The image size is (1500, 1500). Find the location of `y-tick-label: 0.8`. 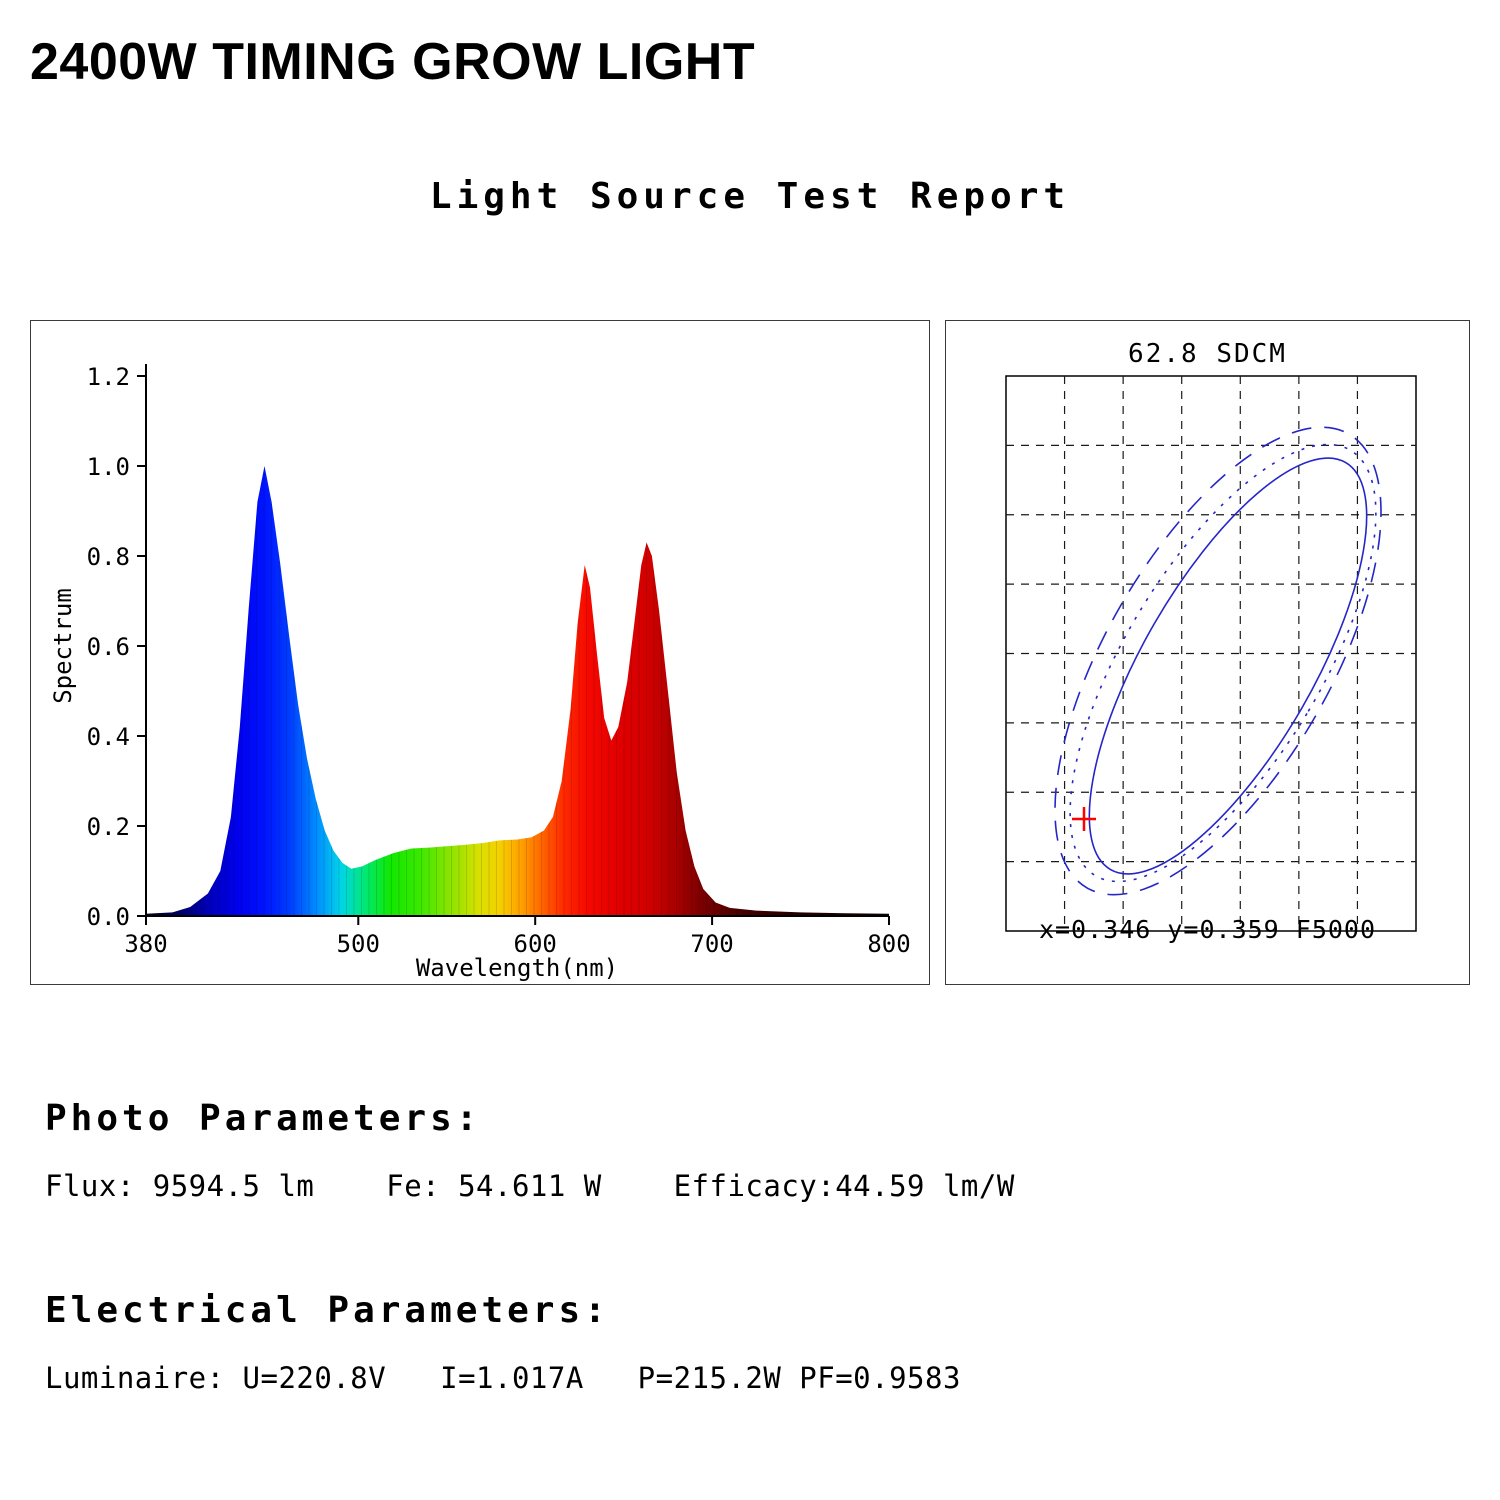

y-tick-label: 0.8 is located at coordinates (108, 557).